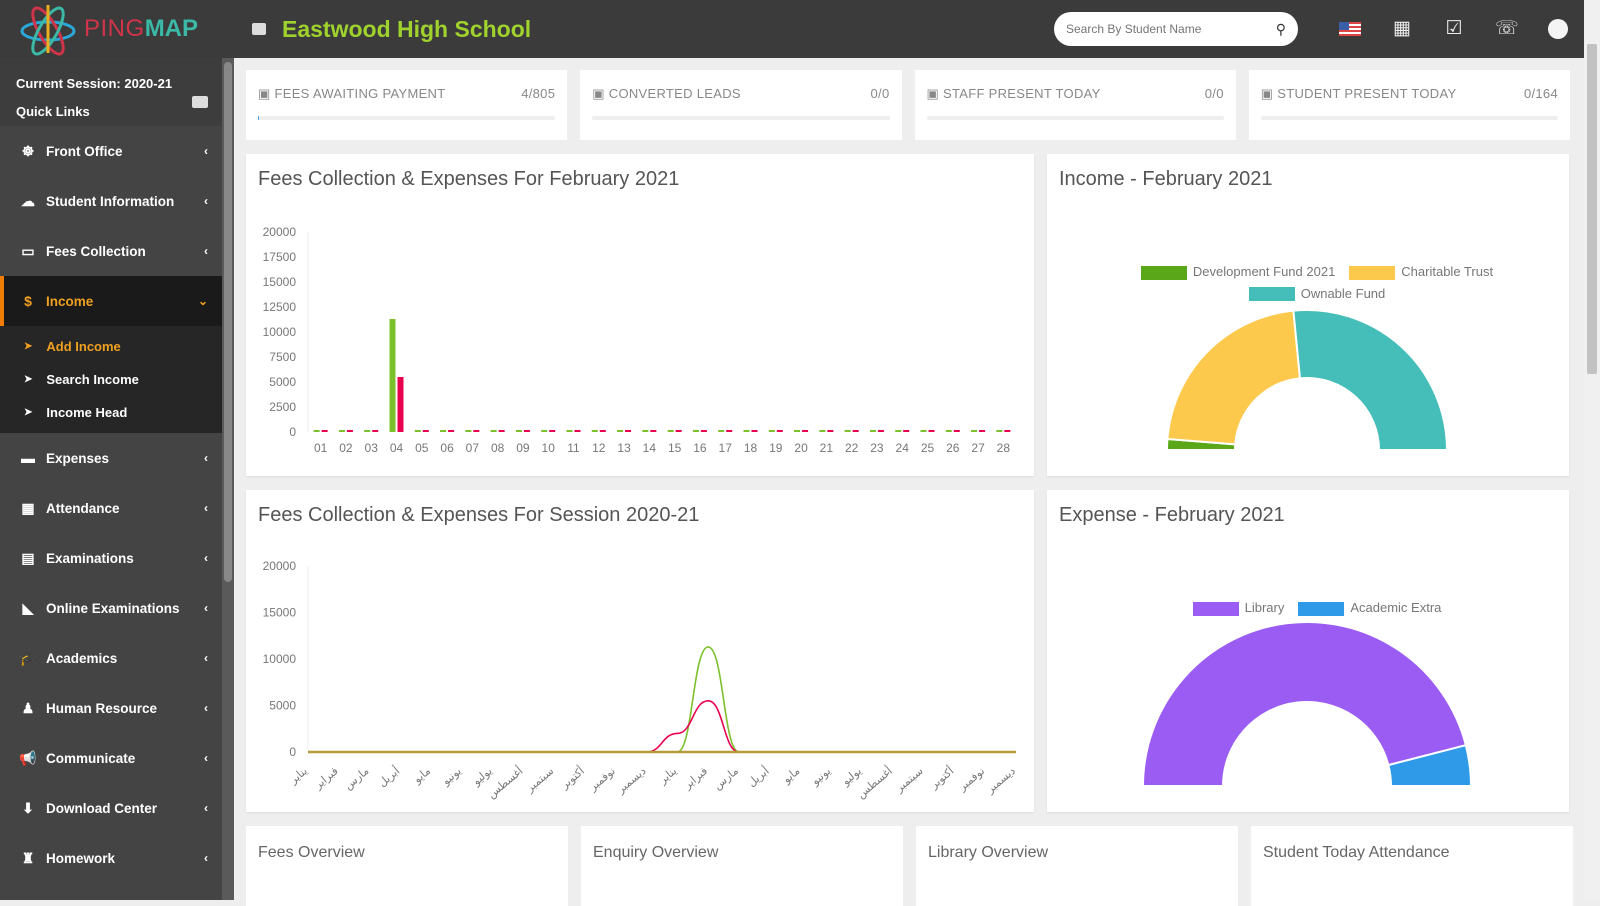  What do you see at coordinates (118, 29) in the screenshot?
I see `logo: PING MAP` at bounding box center [118, 29].